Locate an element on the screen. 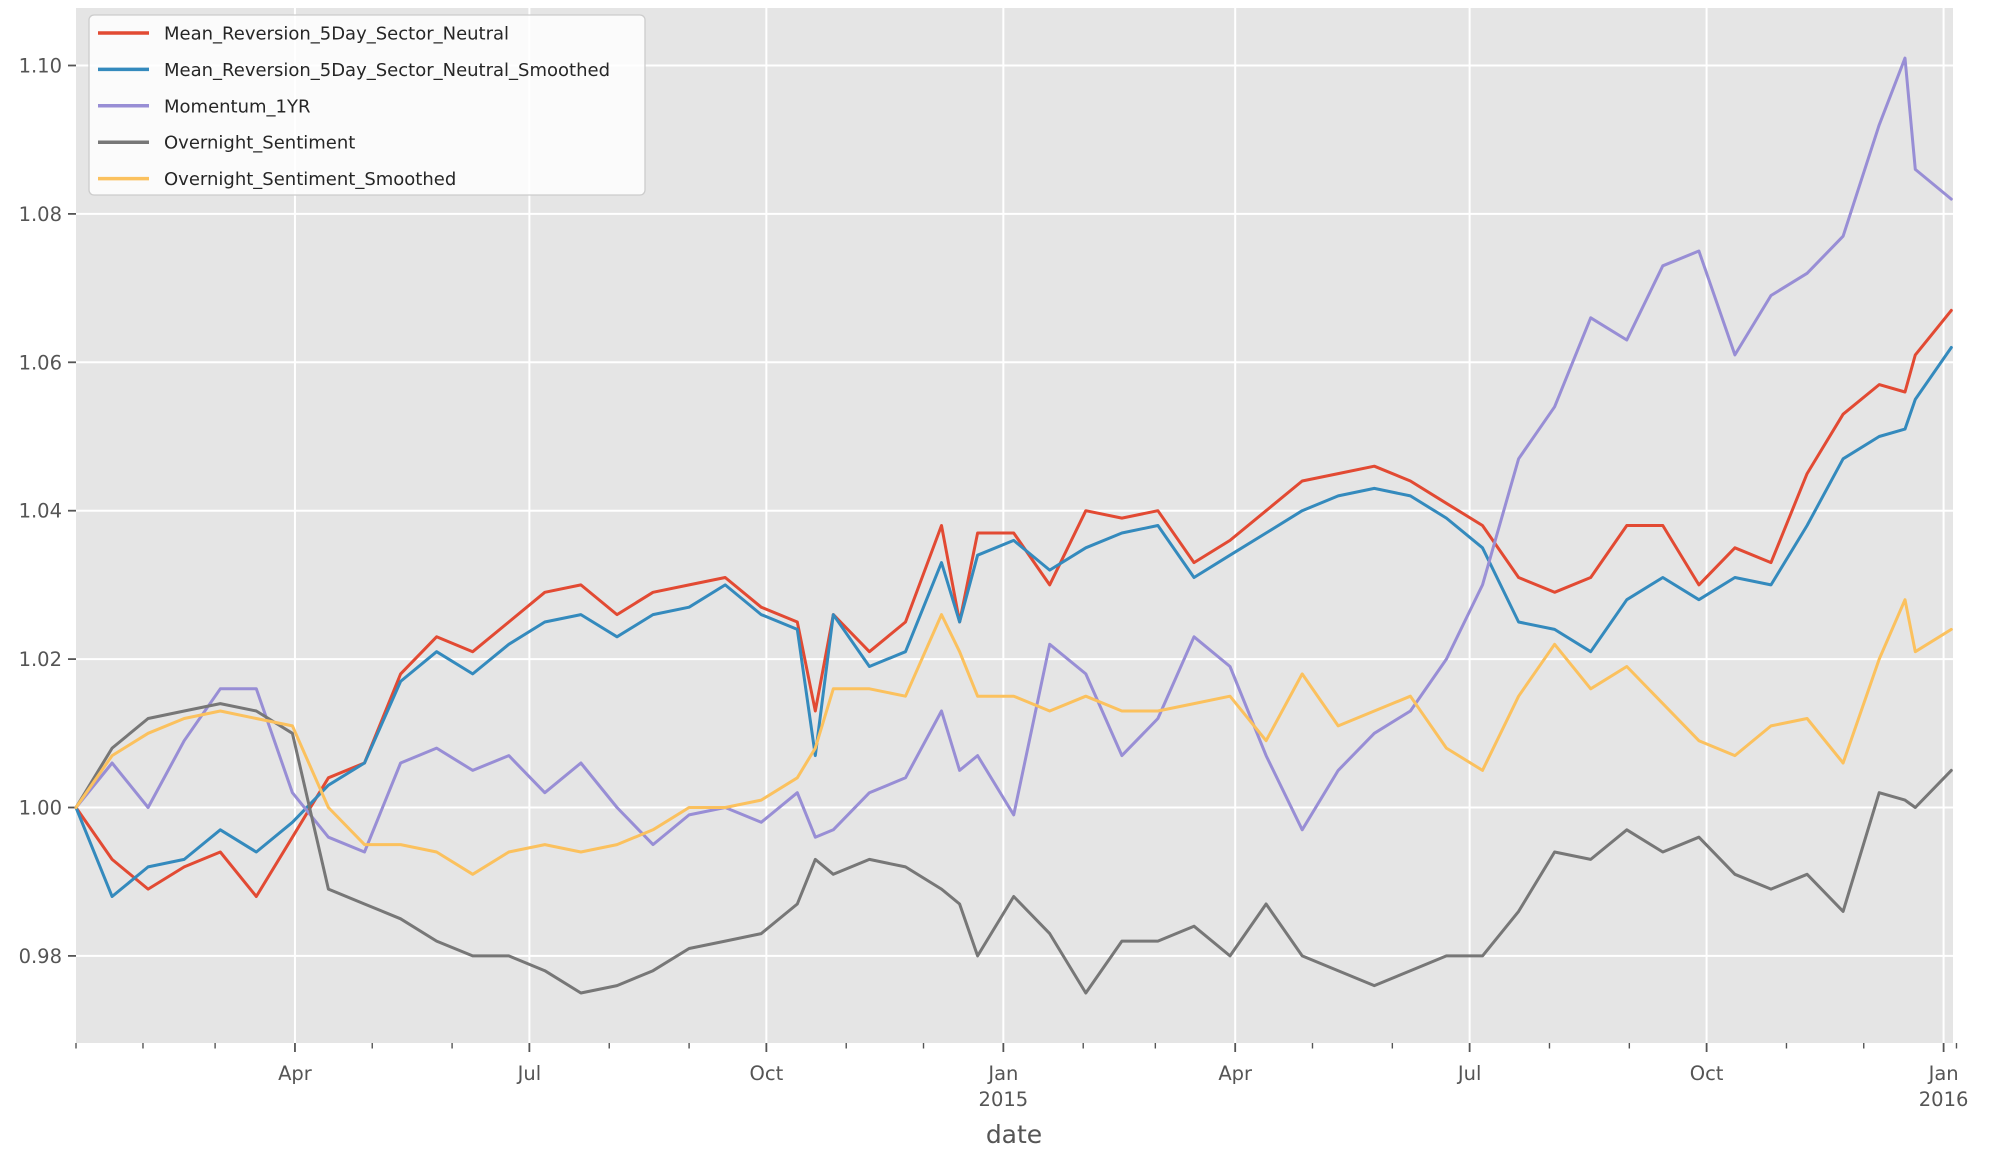 Image resolution: width=1992 pixels, height=1172 pixels. legend-entry: Momentum_1YR is located at coordinates (204, 106).